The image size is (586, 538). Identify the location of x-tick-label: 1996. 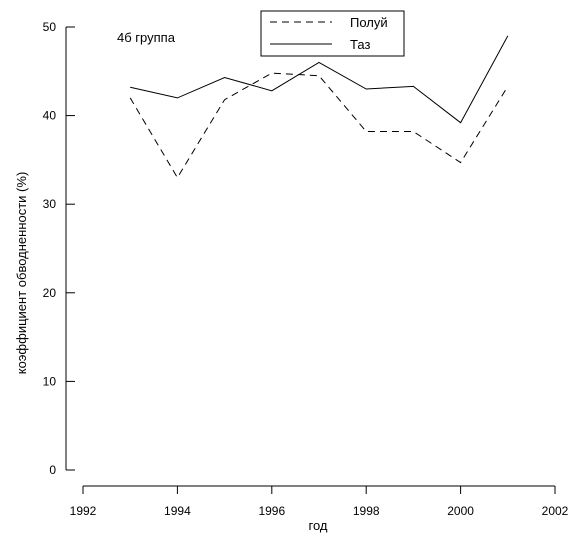
(271, 511).